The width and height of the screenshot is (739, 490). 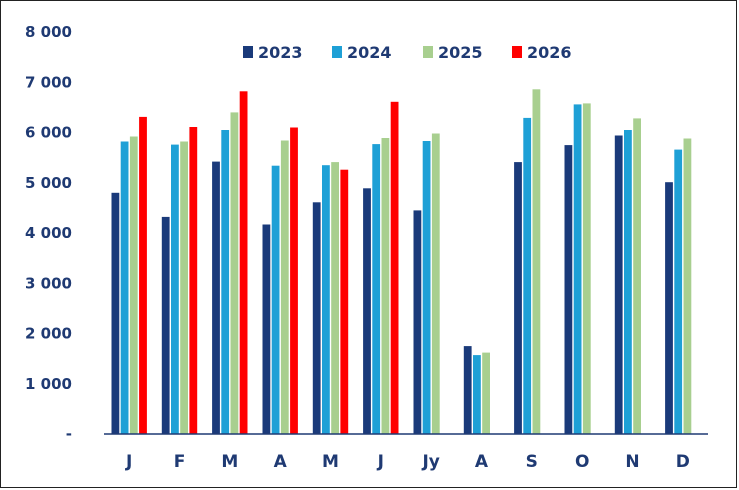 What do you see at coordinates (430, 462) in the screenshot?
I see `x-tick-label: Jy` at bounding box center [430, 462].